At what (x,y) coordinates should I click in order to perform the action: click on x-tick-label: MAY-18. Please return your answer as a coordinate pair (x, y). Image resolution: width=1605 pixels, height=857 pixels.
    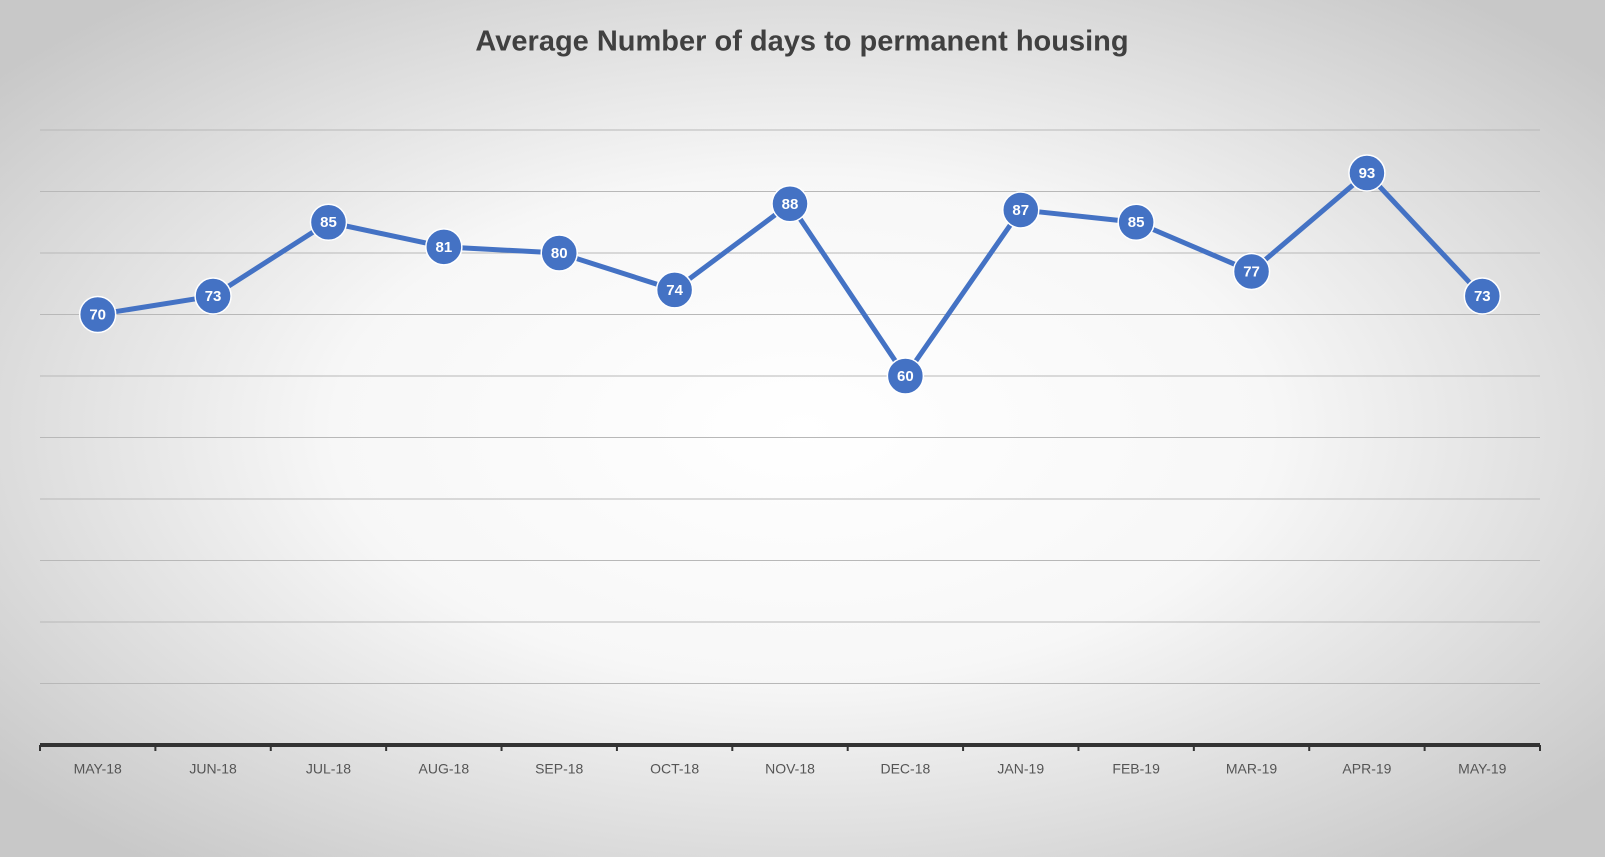
    Looking at the image, I should click on (98, 769).